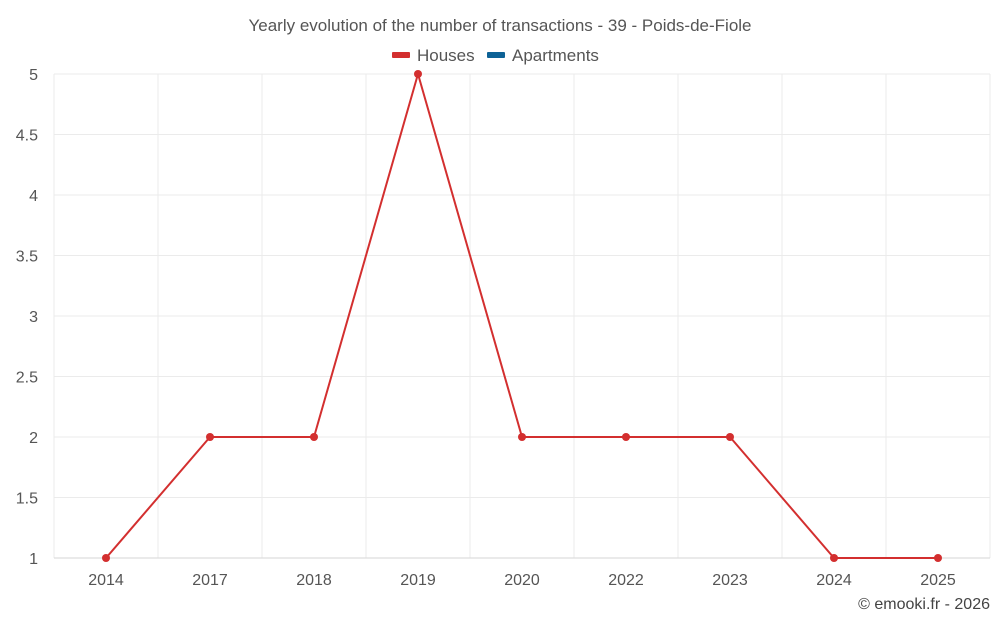  I want to click on legend: Houses Apartments, so click(495, 55).